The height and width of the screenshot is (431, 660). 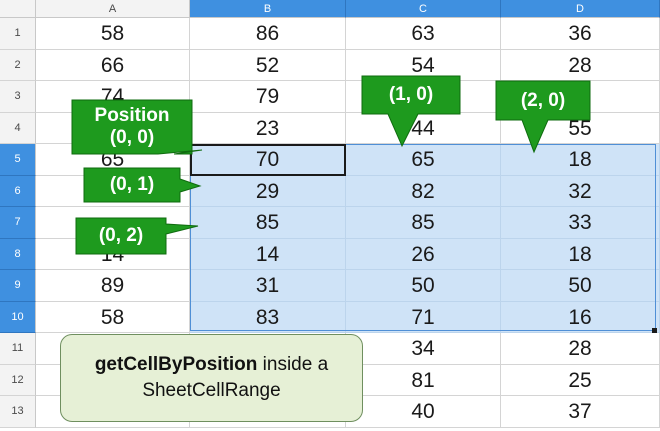 What do you see at coordinates (580, 191) in the screenshot?
I see `cell-d6: 32` at bounding box center [580, 191].